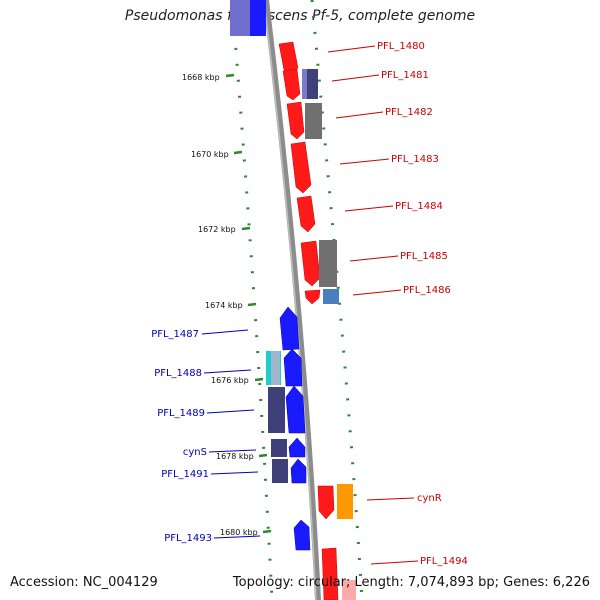 This screenshot has width=600, height=600. I want to click on reverse-feature-track, so click(277, 417).